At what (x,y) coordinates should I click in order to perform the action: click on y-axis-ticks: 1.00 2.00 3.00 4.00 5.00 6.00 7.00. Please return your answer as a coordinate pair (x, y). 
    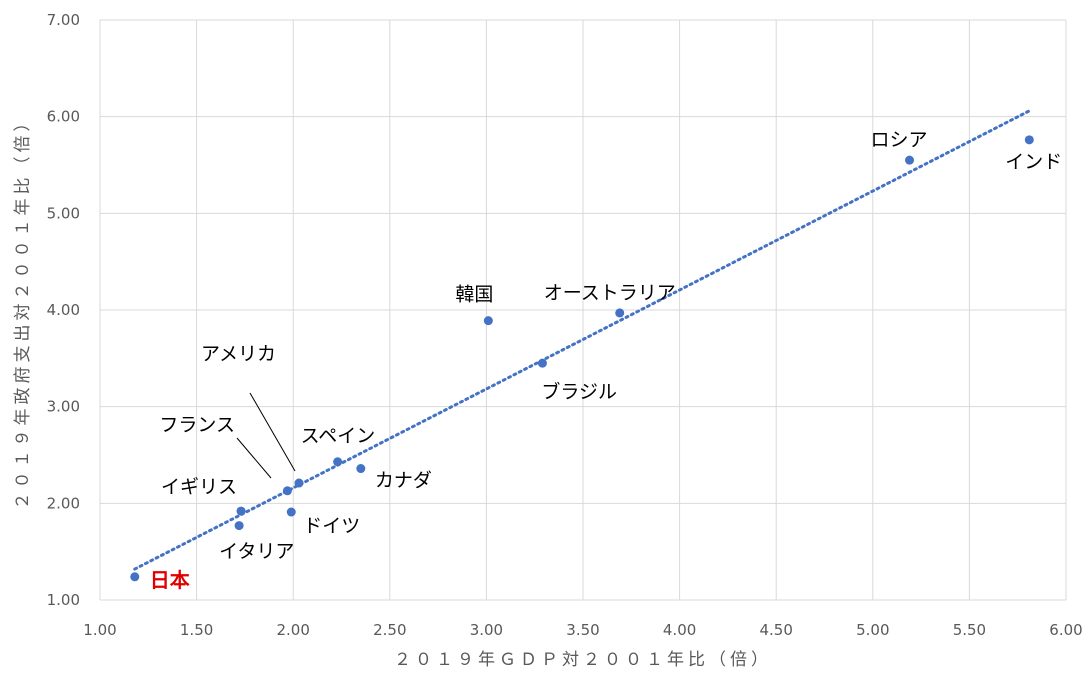
    Looking at the image, I should click on (63, 310).